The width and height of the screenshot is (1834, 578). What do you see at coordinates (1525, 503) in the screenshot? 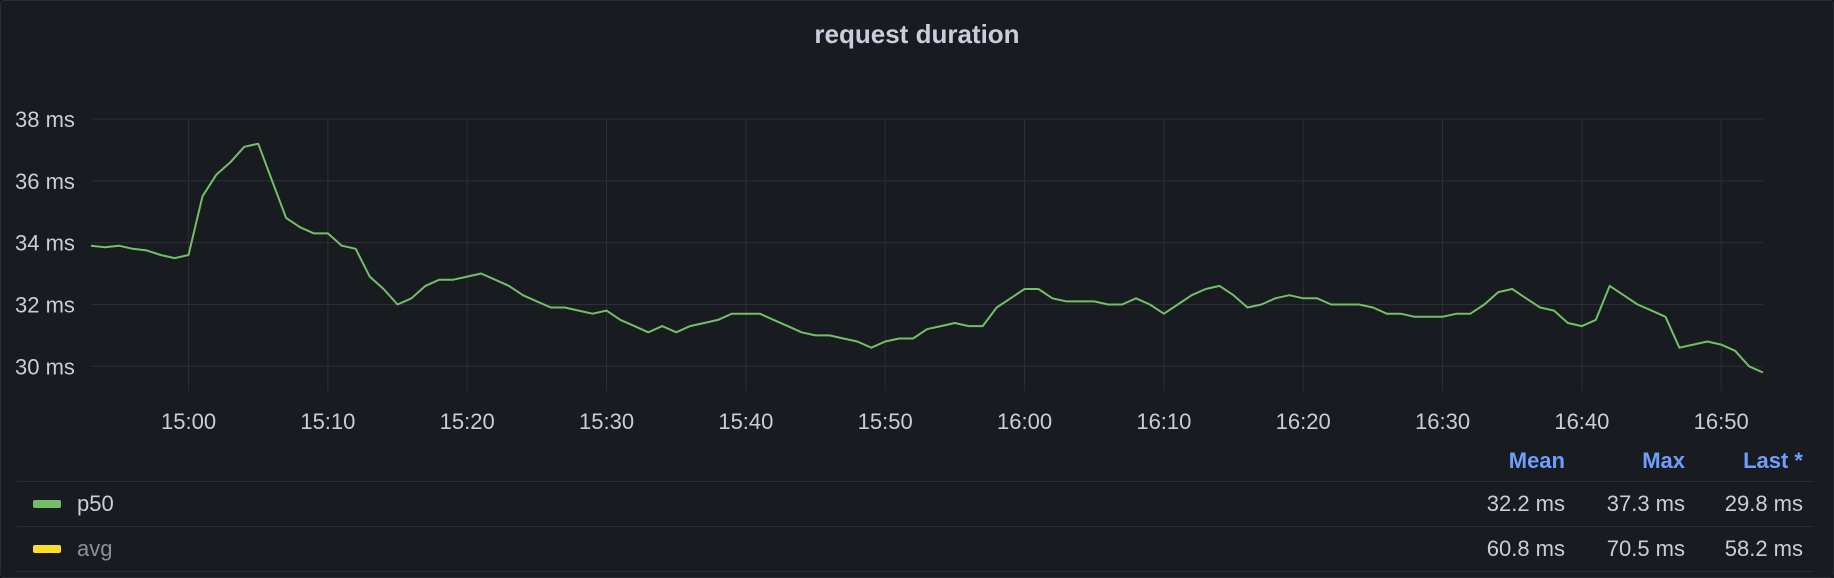
I see `legend-mean-value: 32.2 ms` at bounding box center [1525, 503].